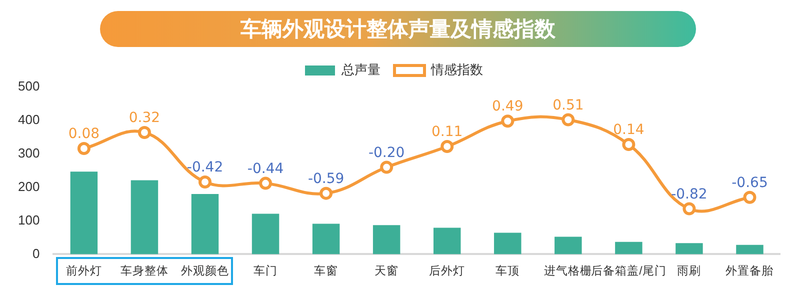 Image resolution: width=788 pixels, height=296 pixels. Describe the element at coordinates (386, 152) in the screenshot. I see `data-label: -0.20` at that location.